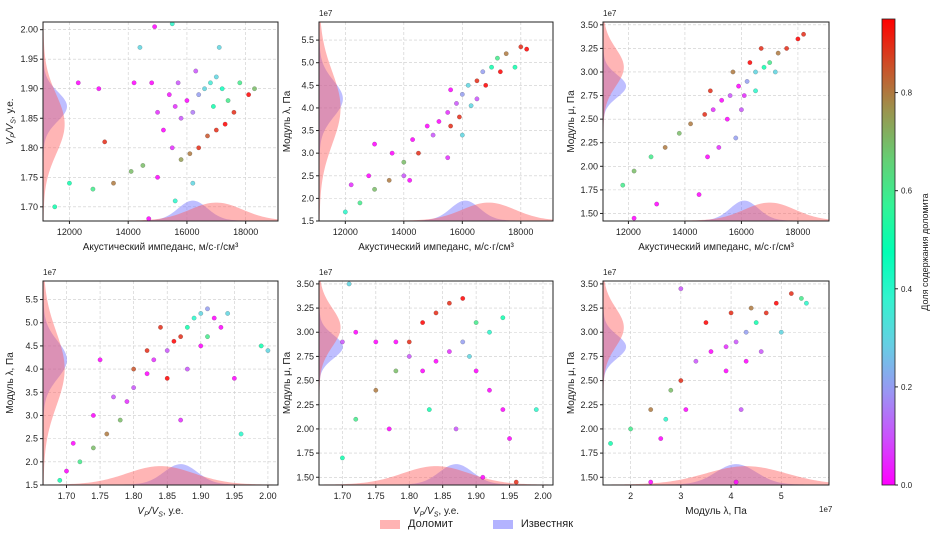 This screenshot has width=940, height=545. Describe the element at coordinates (167, 496) in the screenshot. I see `x-tick-label: 1.85` at that location.